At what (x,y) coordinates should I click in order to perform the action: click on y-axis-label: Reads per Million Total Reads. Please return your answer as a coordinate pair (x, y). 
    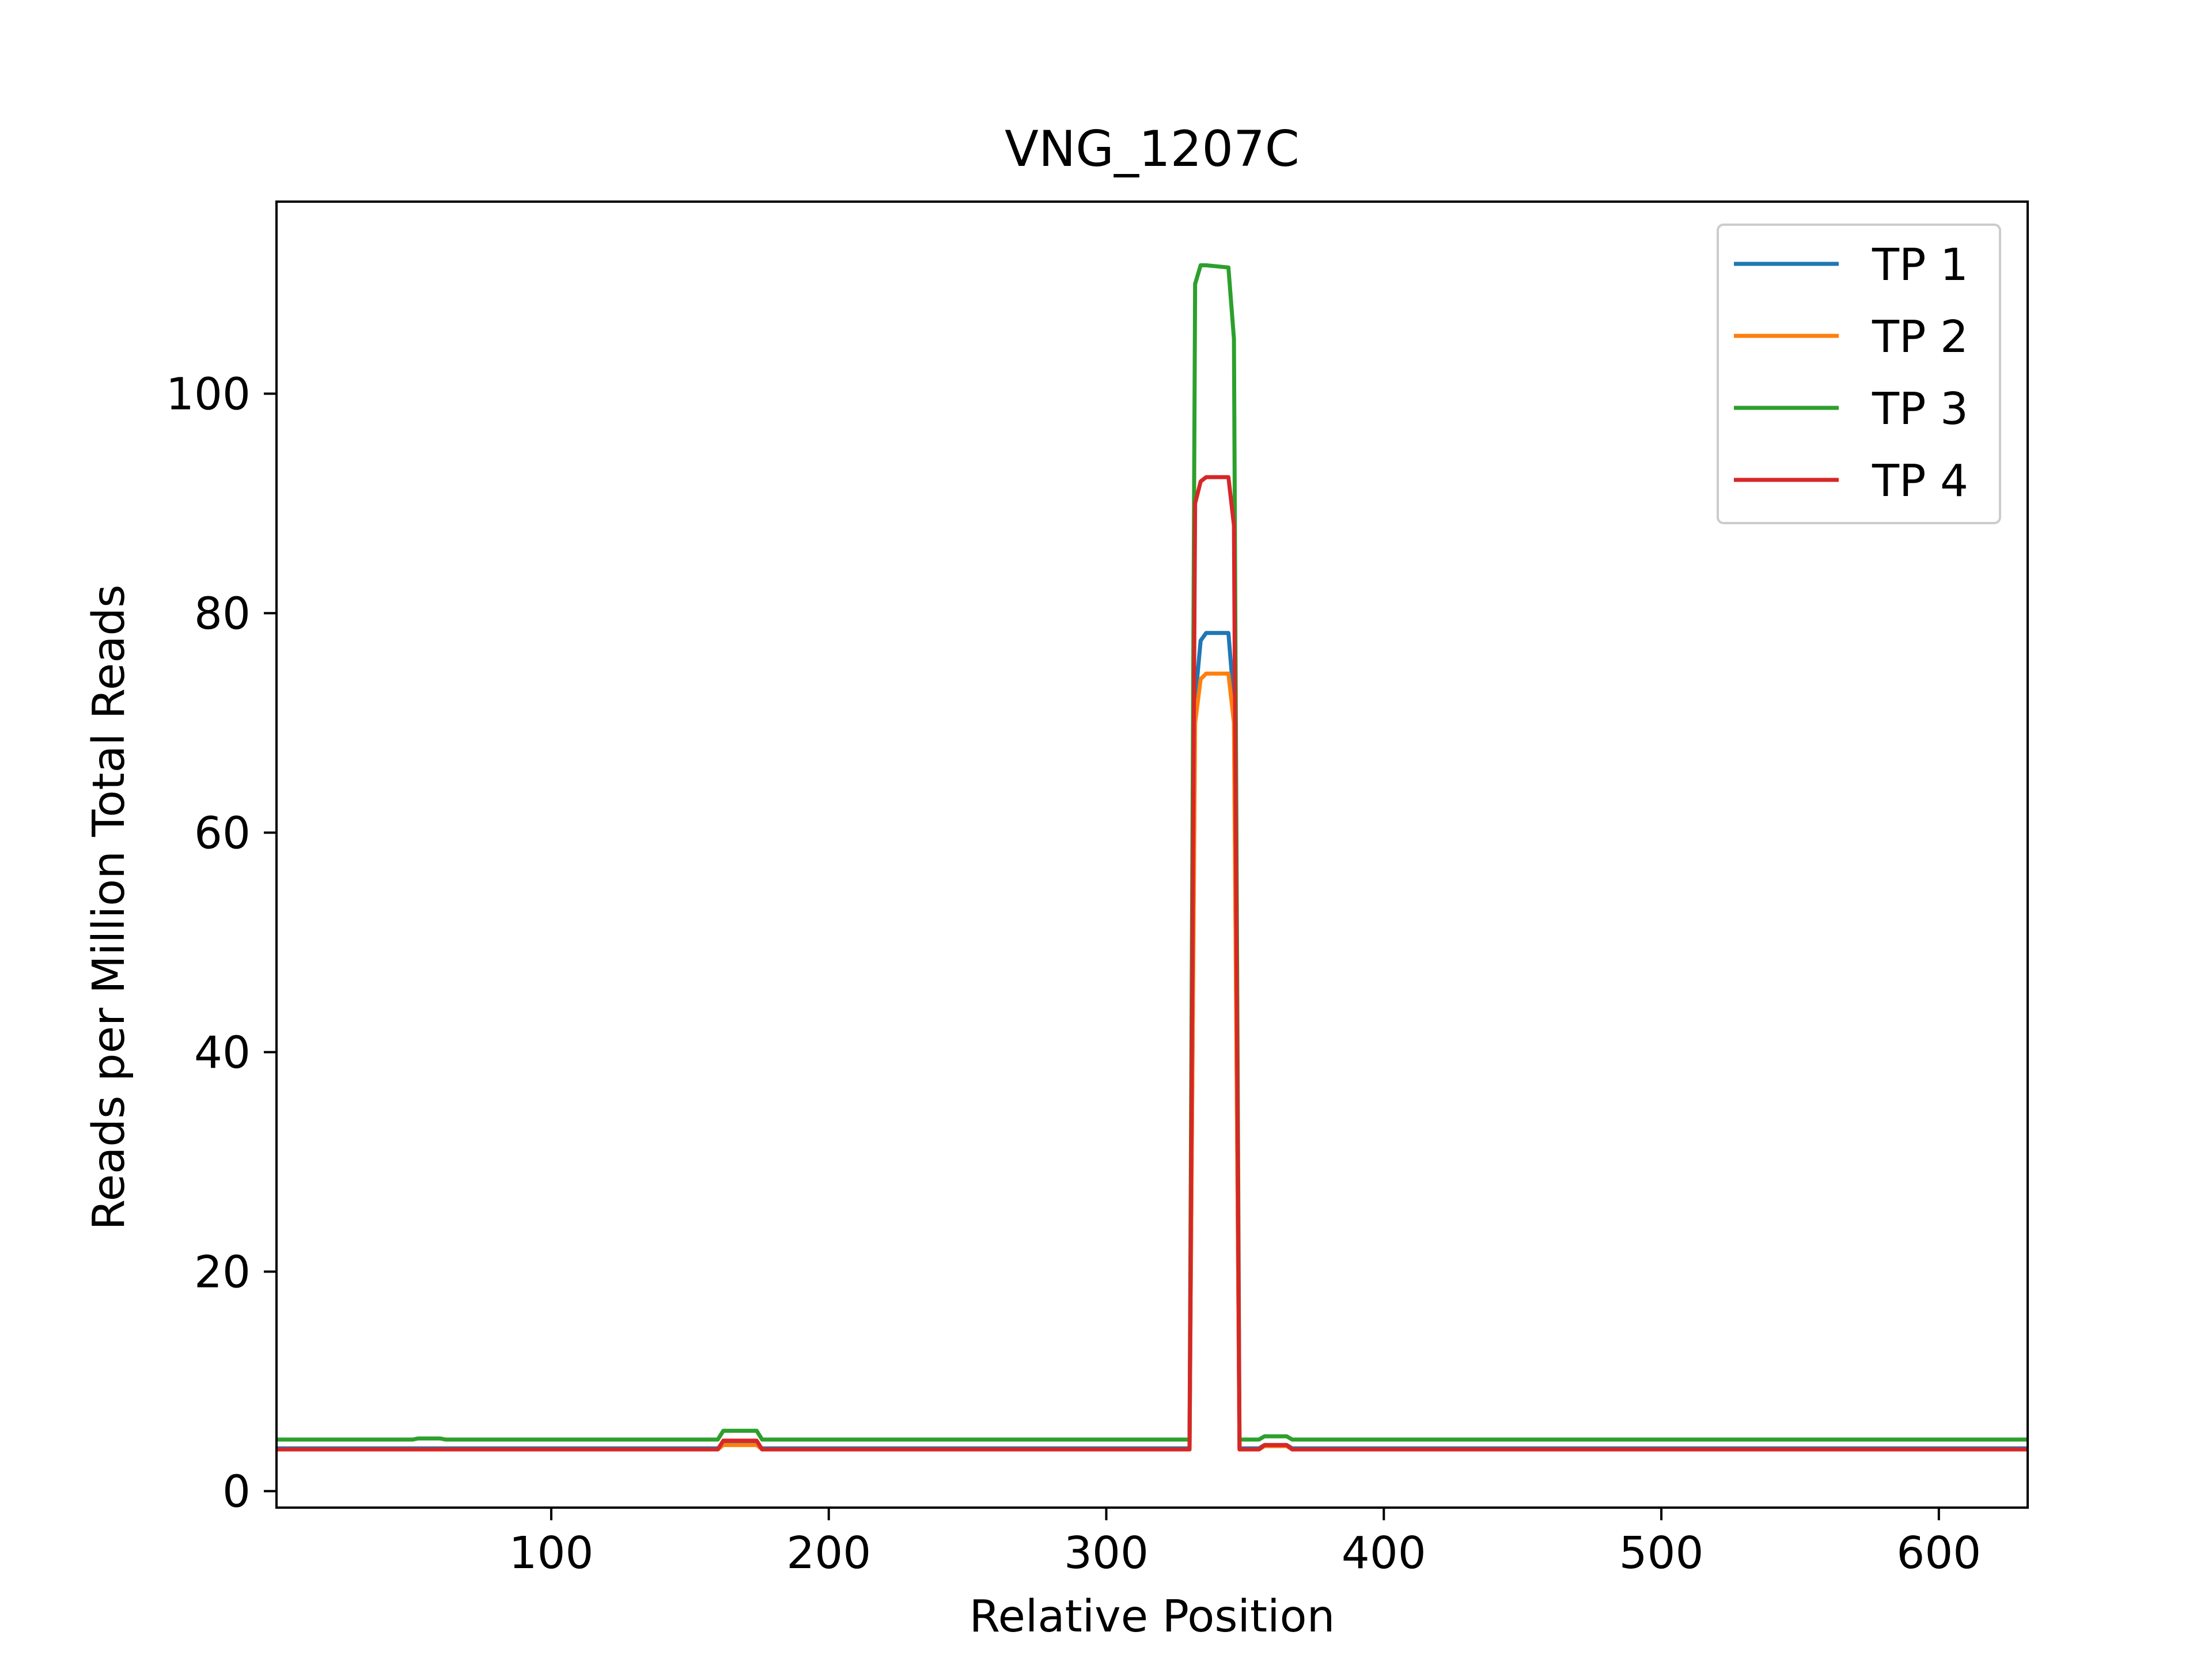
    Looking at the image, I should click on (109, 908).